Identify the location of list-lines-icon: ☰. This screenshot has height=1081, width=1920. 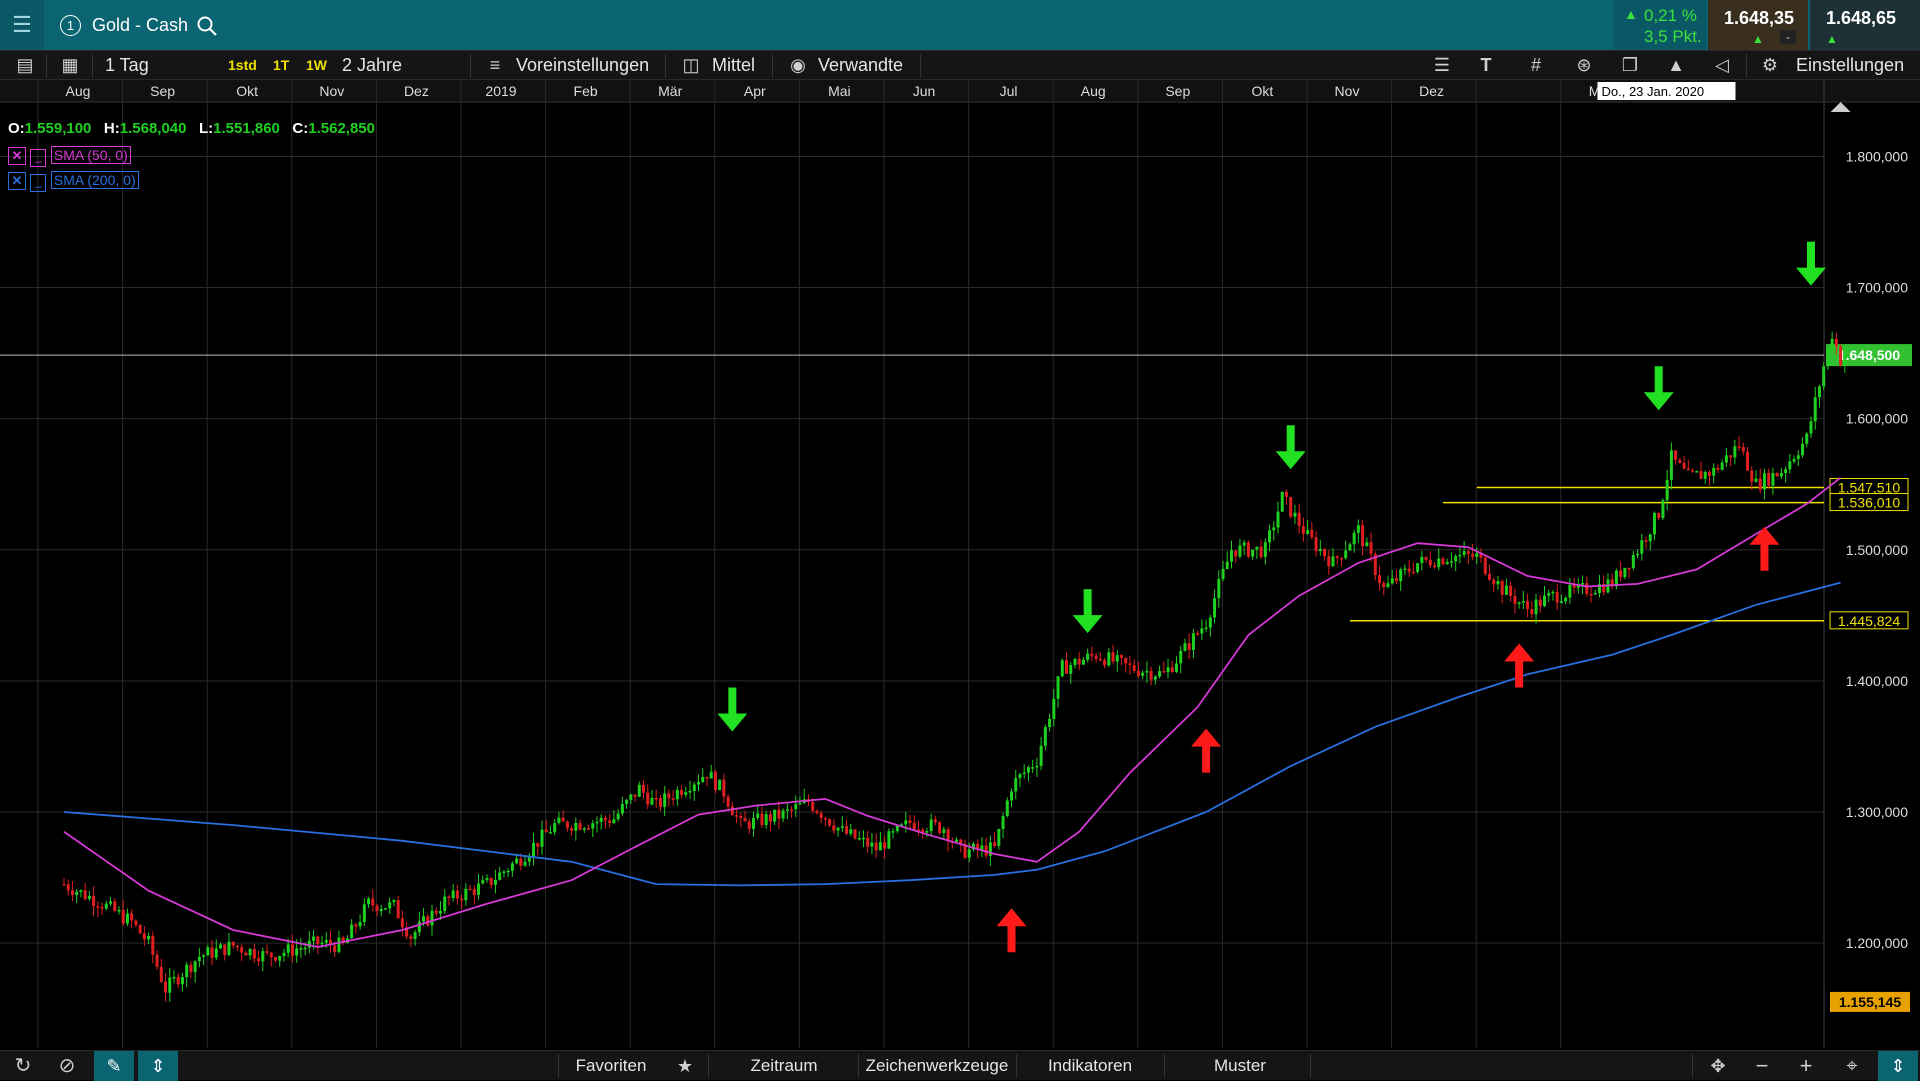
(1442, 65).